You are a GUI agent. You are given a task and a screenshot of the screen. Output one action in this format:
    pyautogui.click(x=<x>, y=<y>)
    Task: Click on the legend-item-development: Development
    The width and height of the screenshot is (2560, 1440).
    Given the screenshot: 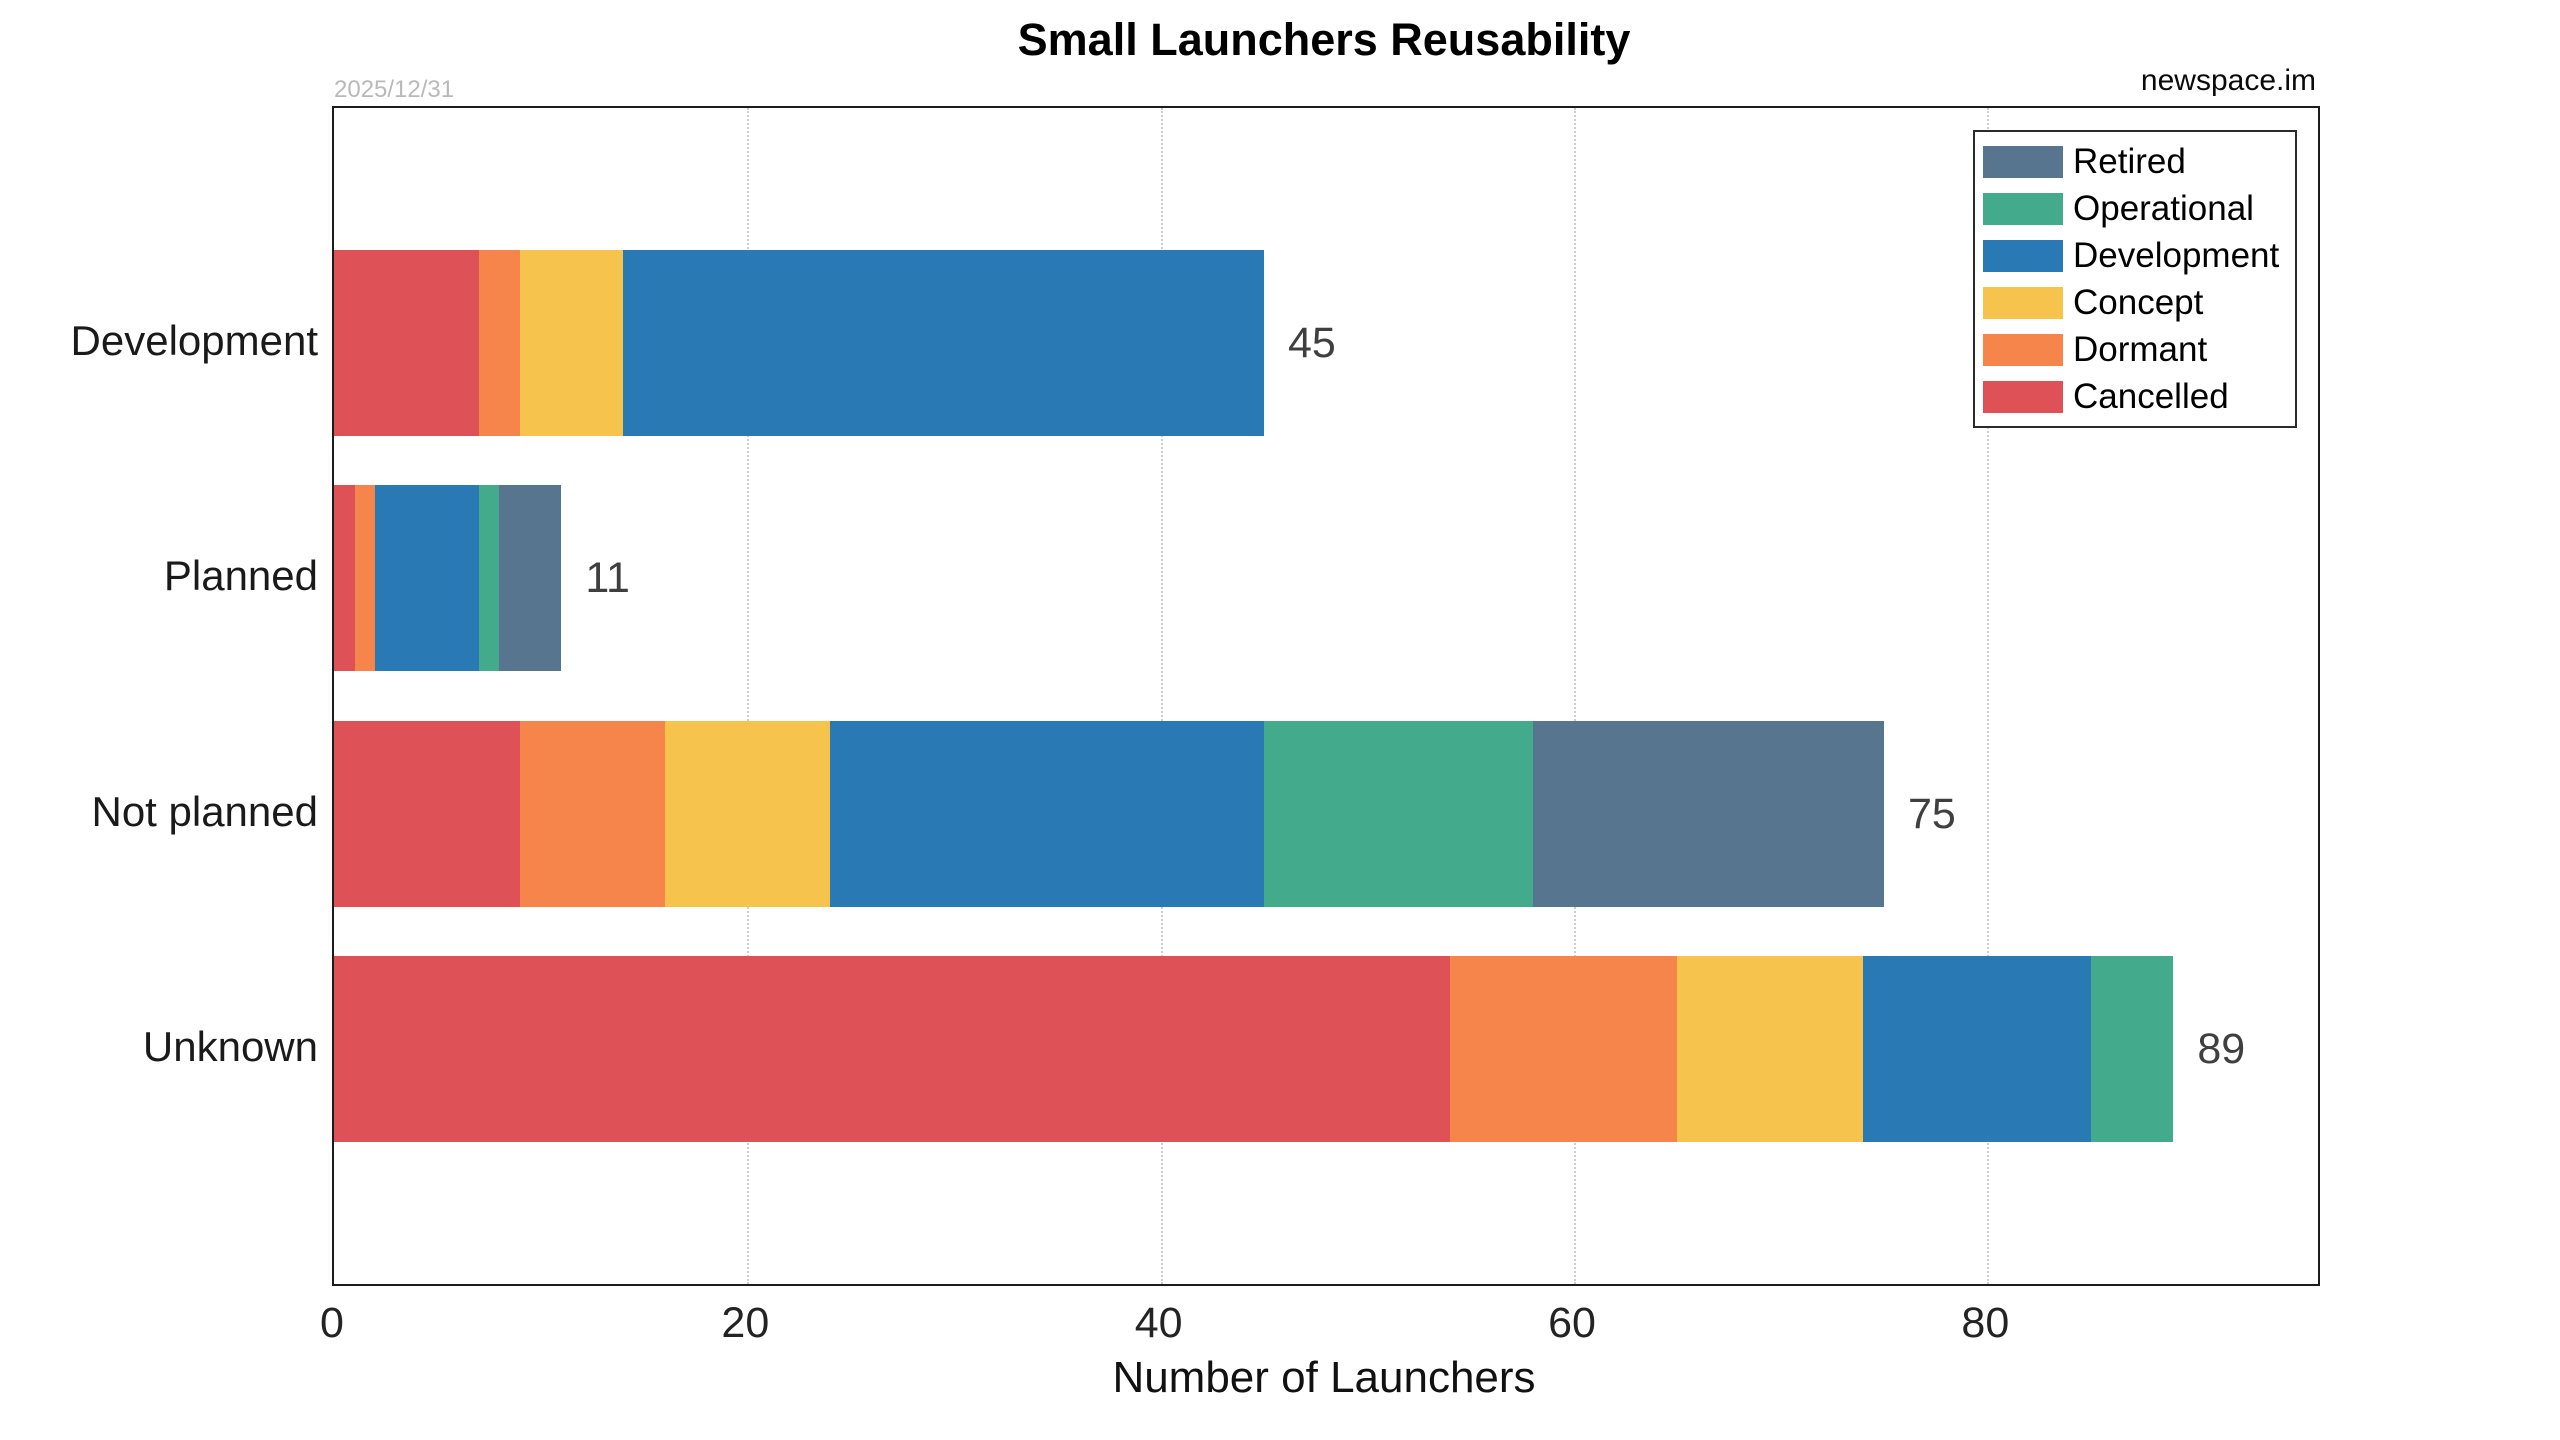 What is the action you would take?
    pyautogui.click(x=2139, y=256)
    